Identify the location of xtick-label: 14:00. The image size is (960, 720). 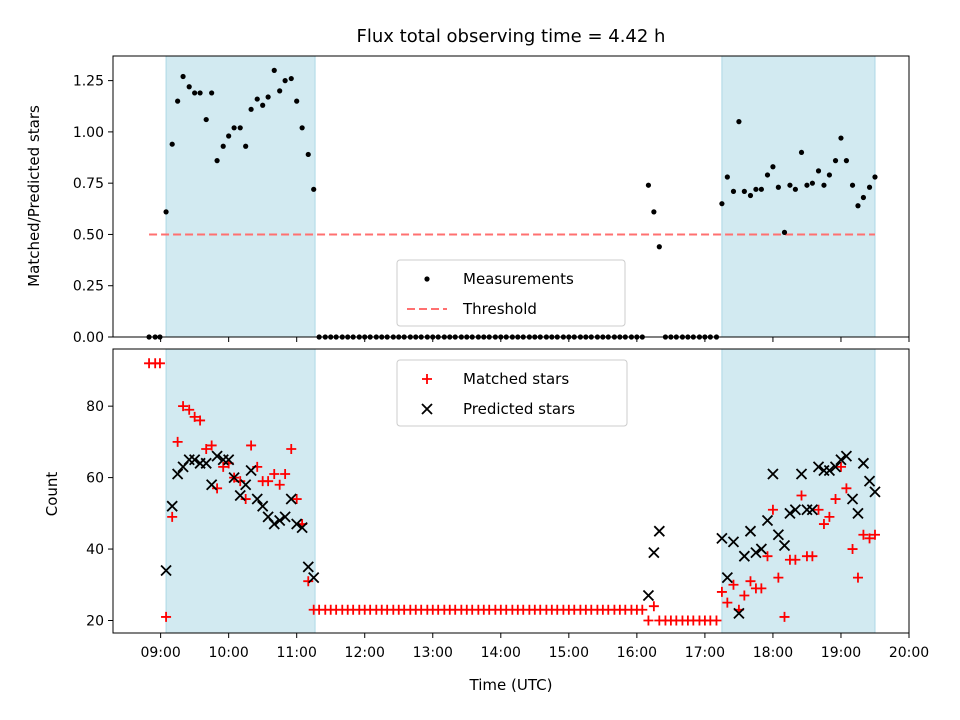
(501, 653).